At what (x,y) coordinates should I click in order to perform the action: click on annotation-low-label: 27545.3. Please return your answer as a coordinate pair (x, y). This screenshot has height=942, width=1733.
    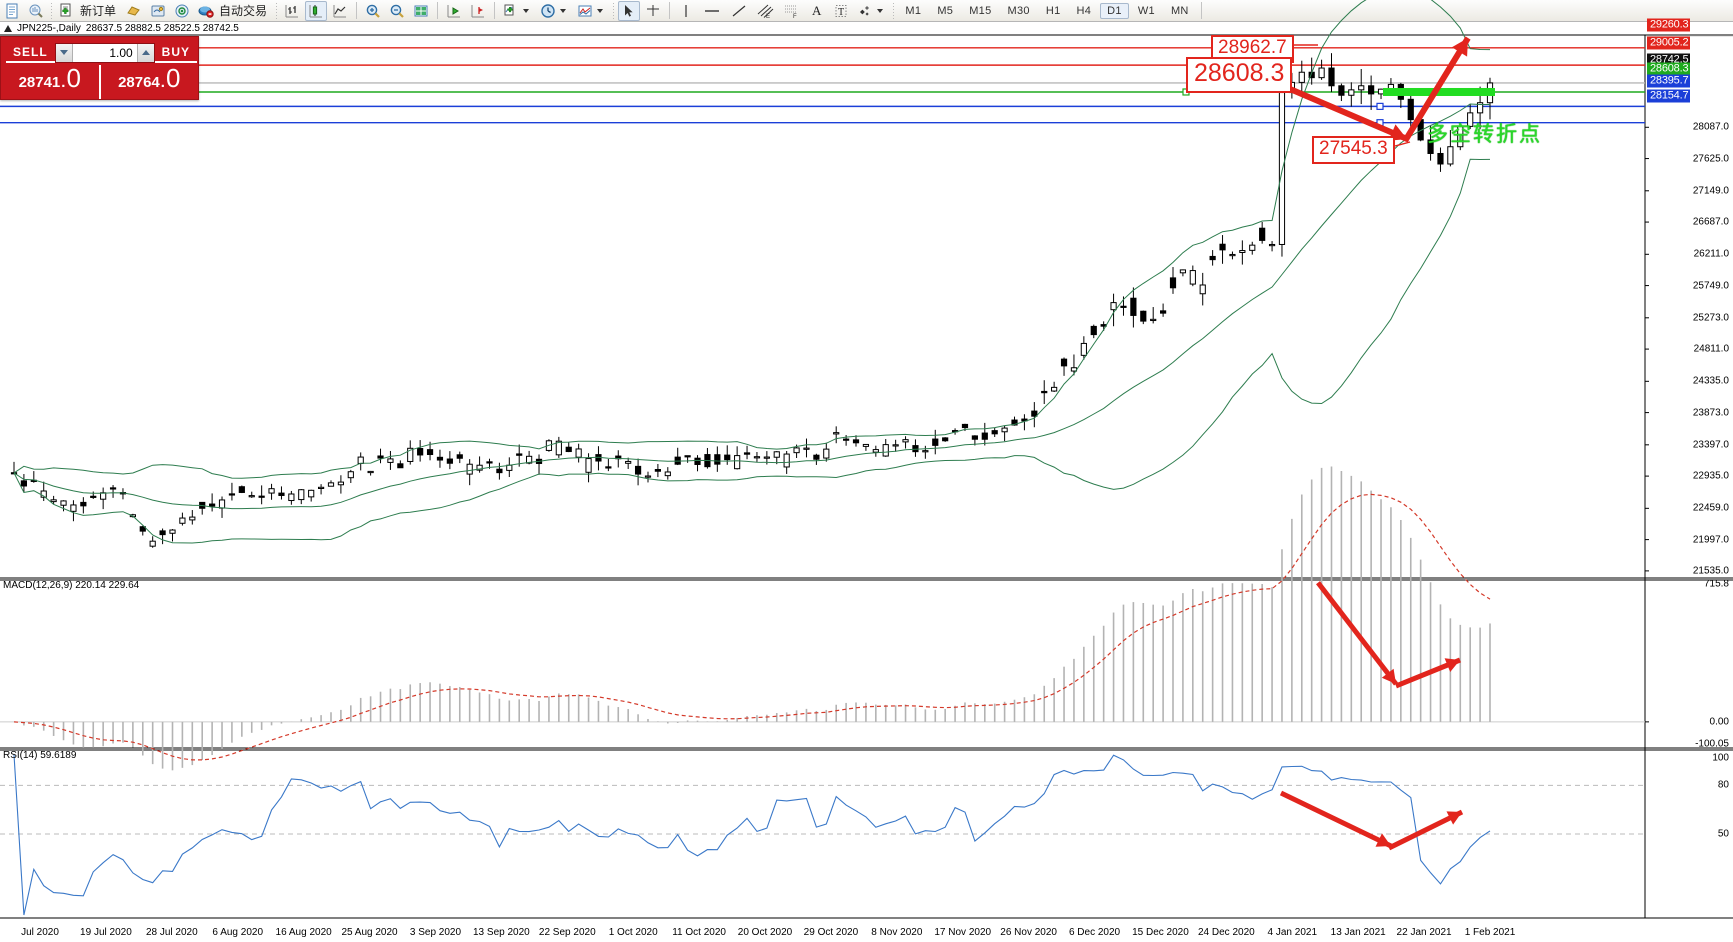
    Looking at the image, I should click on (1353, 150).